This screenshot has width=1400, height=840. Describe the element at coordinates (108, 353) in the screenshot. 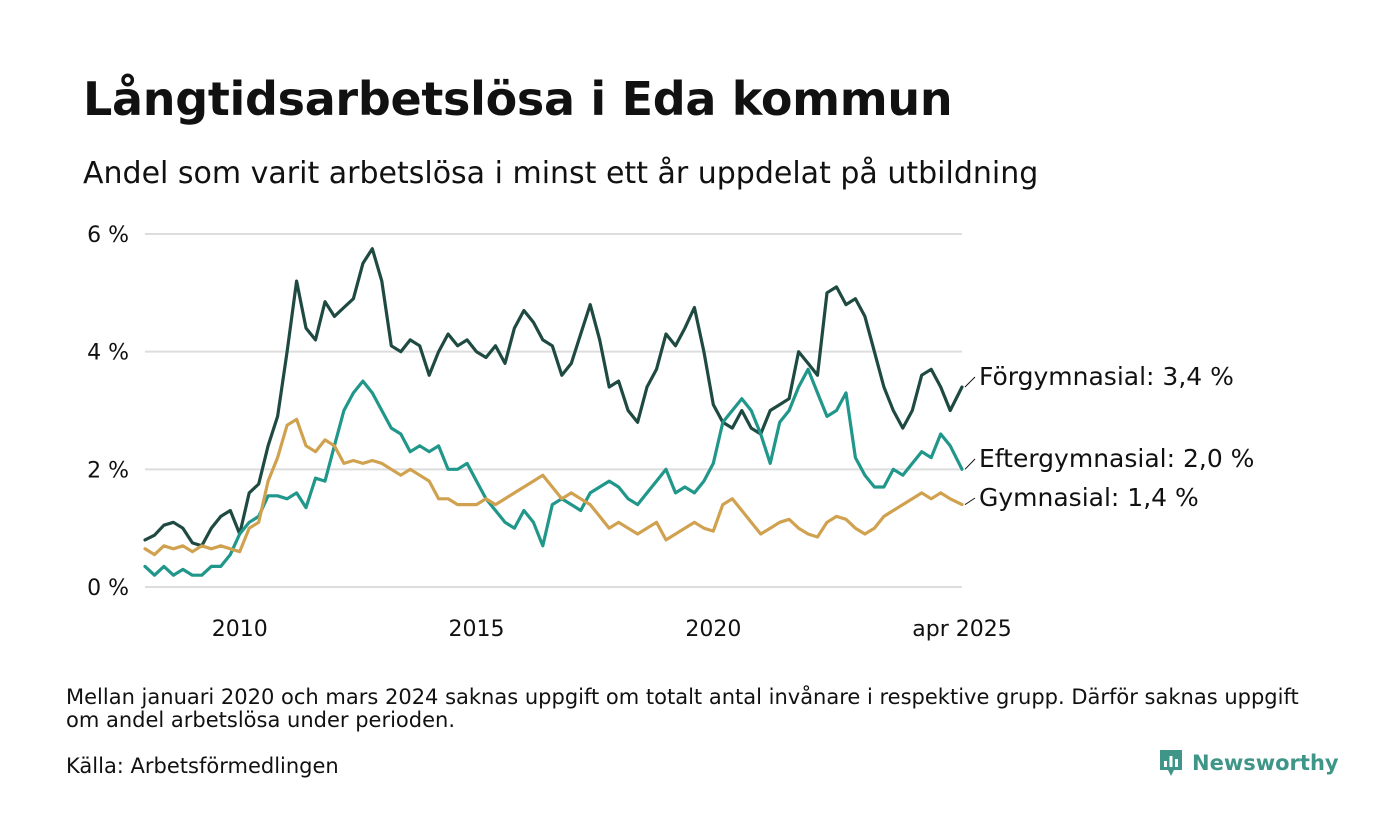

I see `y-tick-label: 4 %` at that location.